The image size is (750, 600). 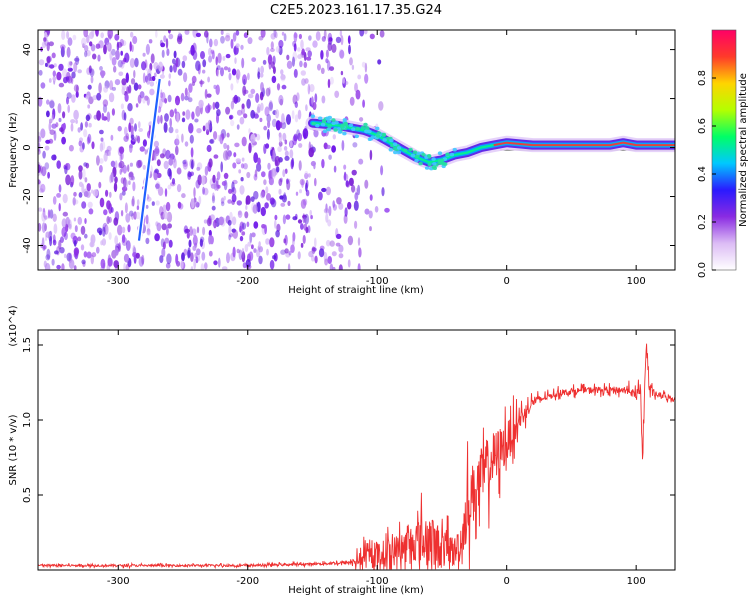 I want to click on y-tick-label: 1.0, so click(x=27, y=420).